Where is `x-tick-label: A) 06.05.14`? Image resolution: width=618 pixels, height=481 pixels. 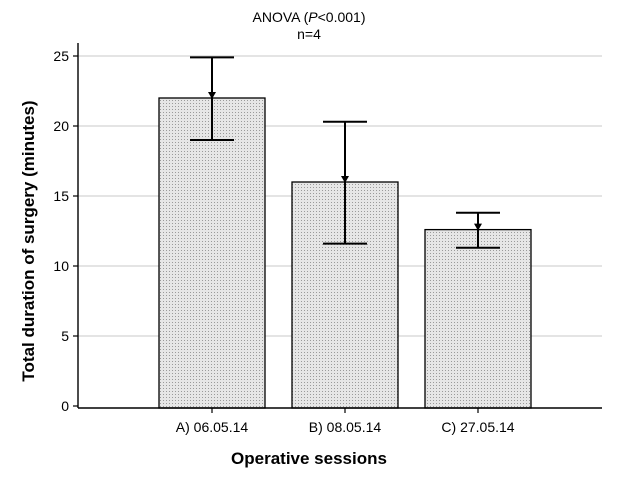 x-tick-label: A) 06.05.14 is located at coordinates (212, 427).